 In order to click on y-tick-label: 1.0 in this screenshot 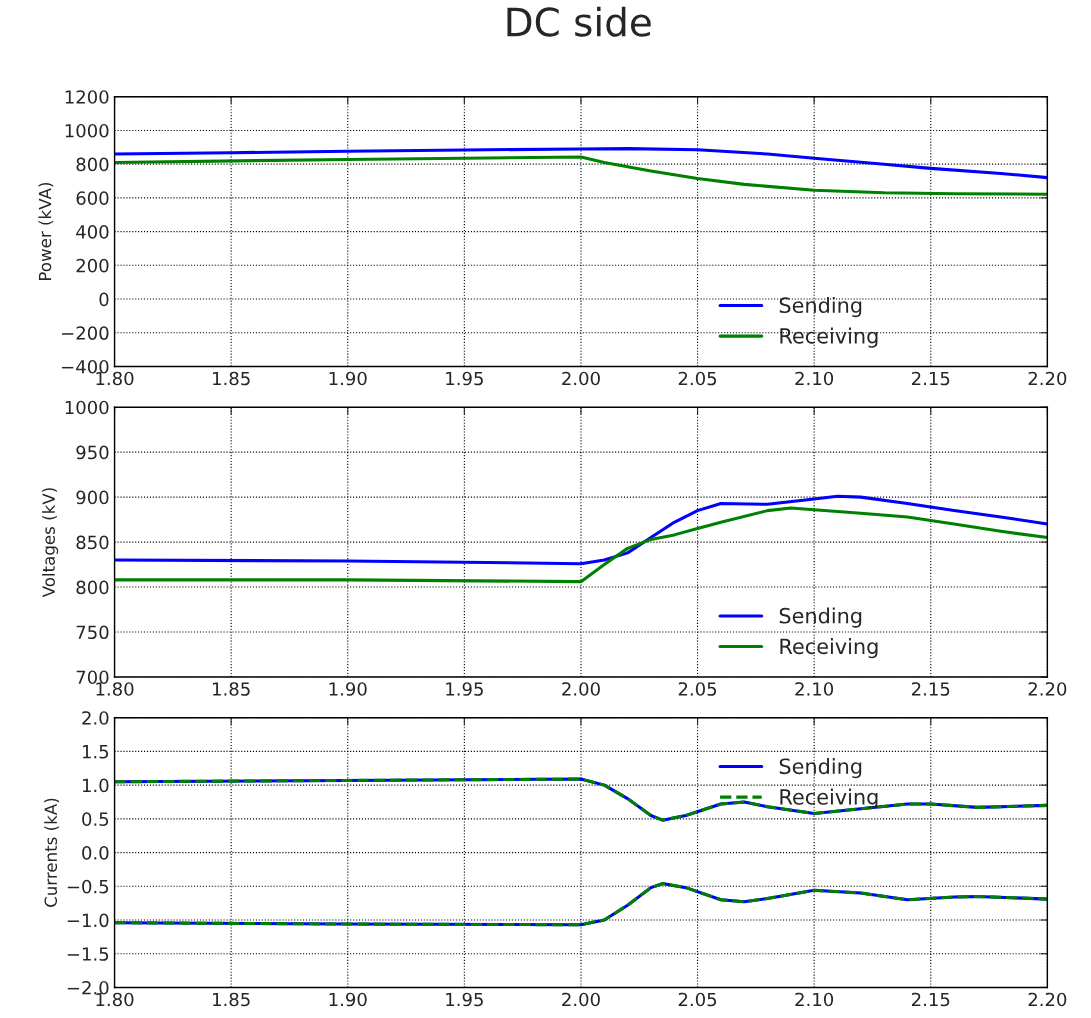, I will do `click(95, 785)`.